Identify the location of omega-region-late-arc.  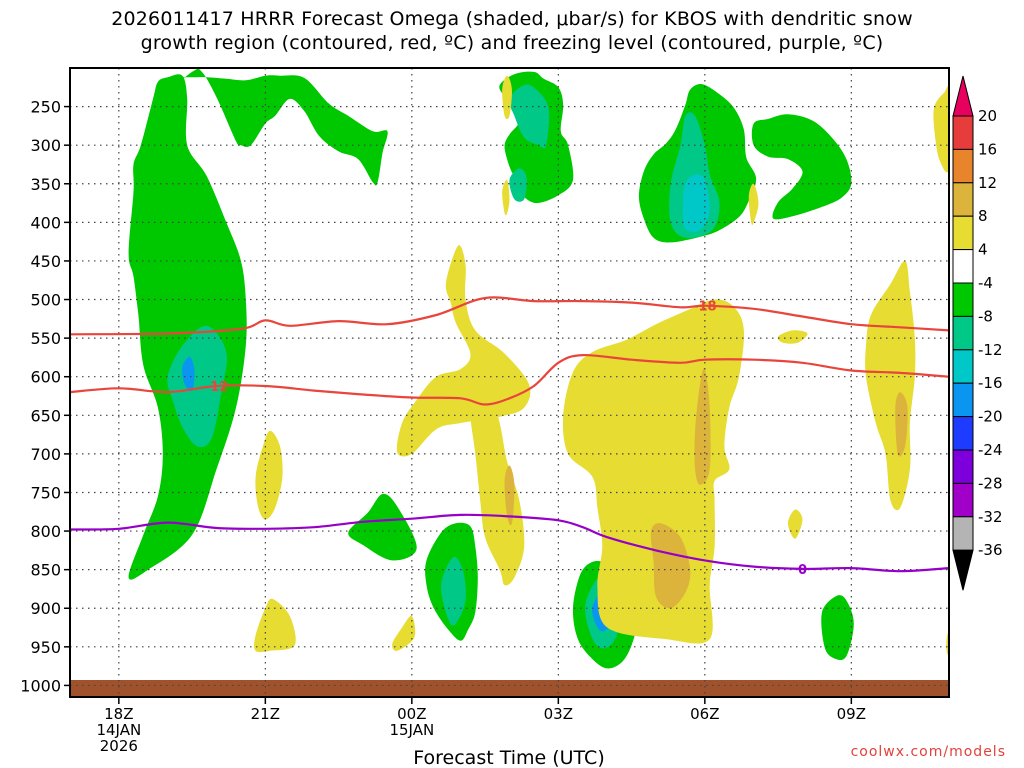
(801, 167).